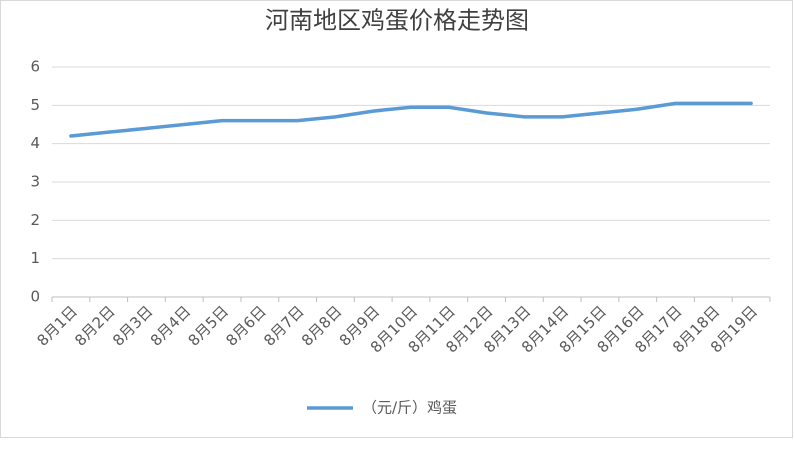 This screenshot has width=794, height=452. Describe the element at coordinates (35, 258) in the screenshot. I see `y-tick-label: 1` at that location.